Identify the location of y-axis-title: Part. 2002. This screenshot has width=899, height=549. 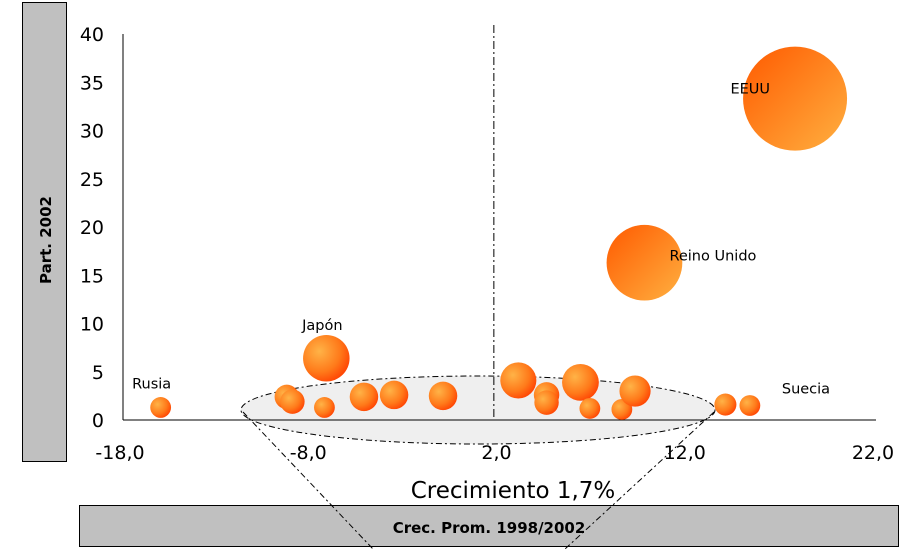
(46, 240).